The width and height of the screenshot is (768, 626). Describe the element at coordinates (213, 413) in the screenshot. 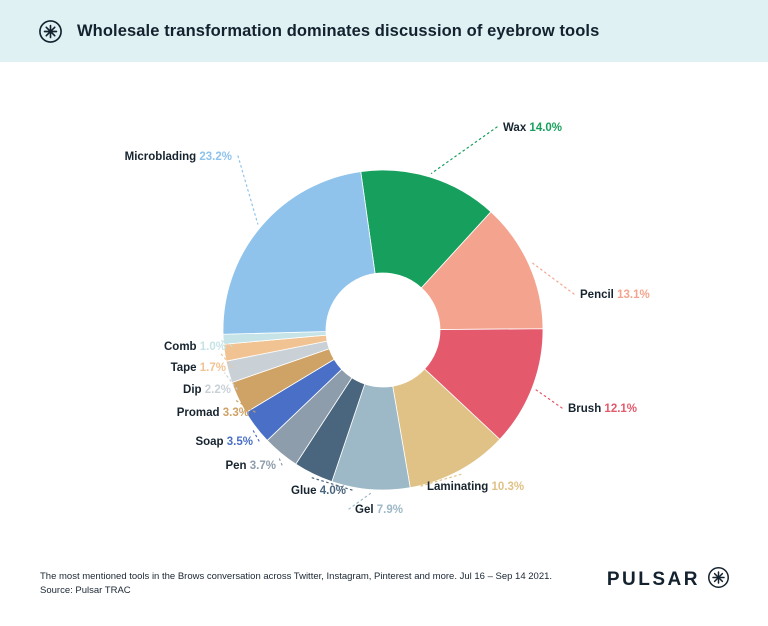

I see `slice-label-promad: Promad 3.3%` at that location.